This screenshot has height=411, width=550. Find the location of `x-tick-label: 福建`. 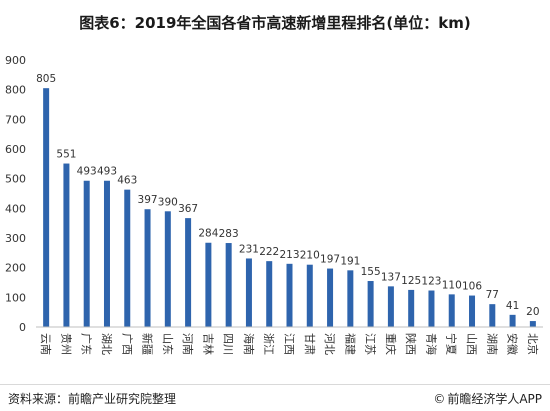

x-tick-label: 福建 is located at coordinates (350, 344).